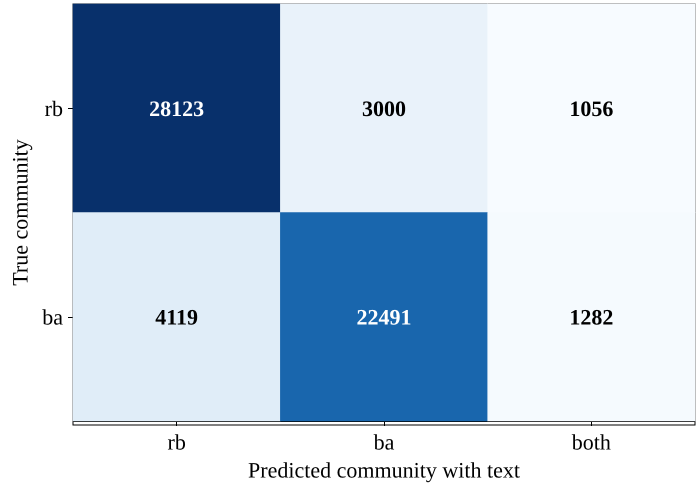  I want to click on data-label: 28123, so click(176, 108).